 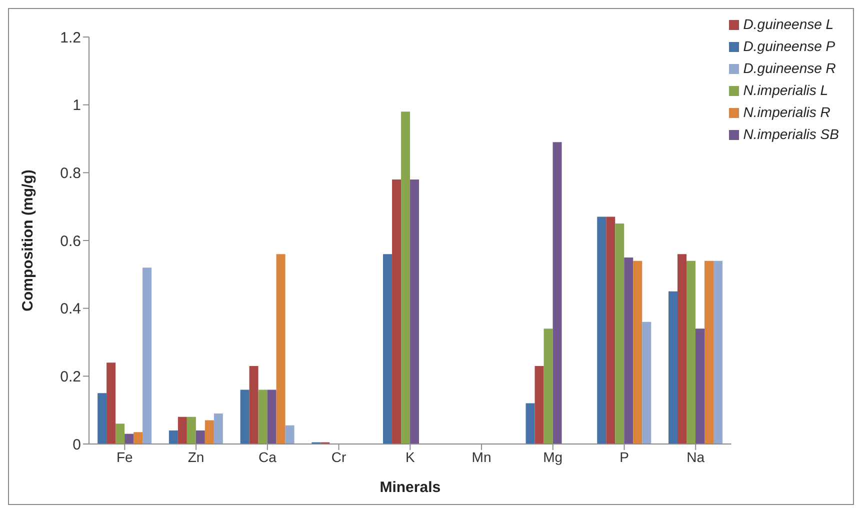 What do you see at coordinates (70, 377) in the screenshot?
I see `y-tick-label: 0.2` at bounding box center [70, 377].